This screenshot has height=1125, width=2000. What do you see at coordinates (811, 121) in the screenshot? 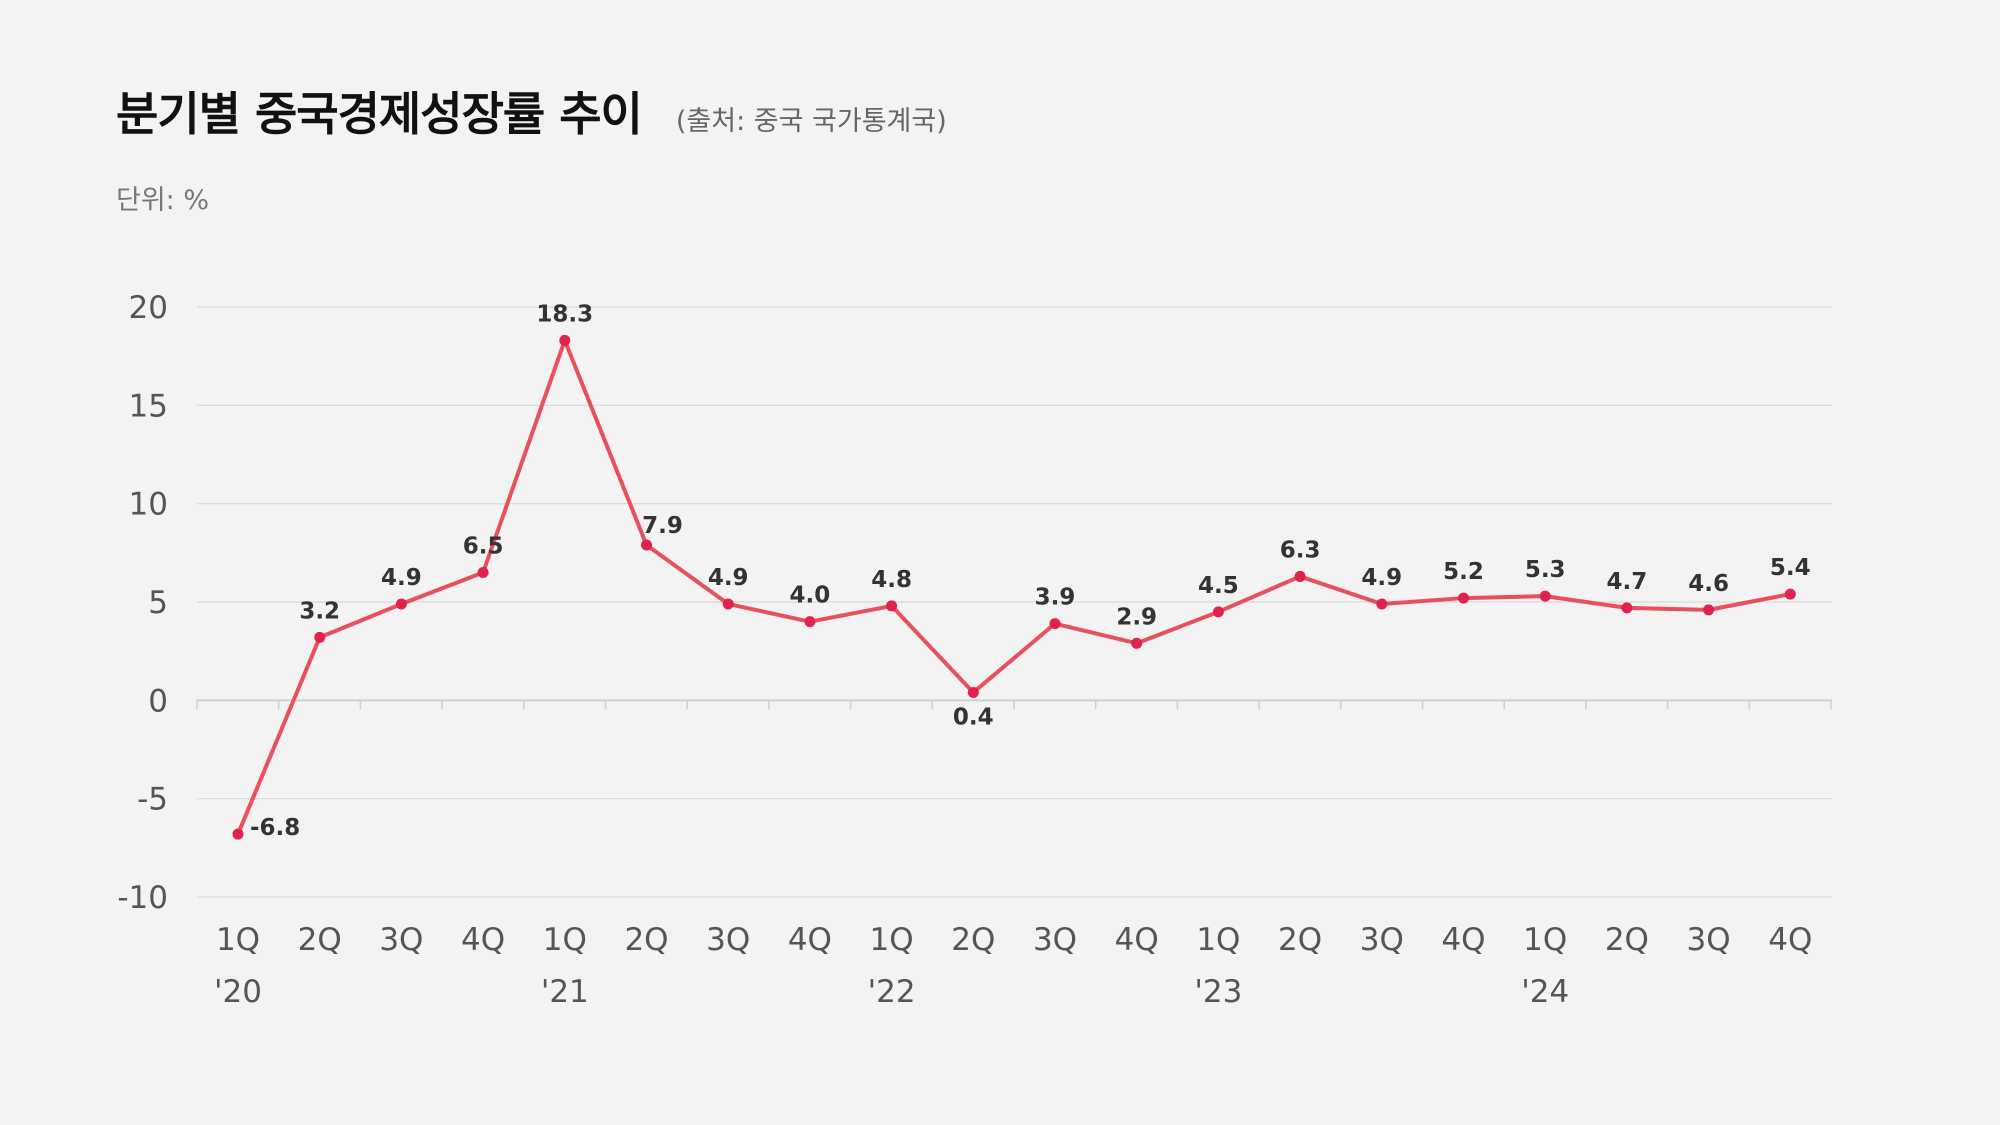
I see `chart-source: (출처: 중국 국가통계국)` at bounding box center [811, 121].